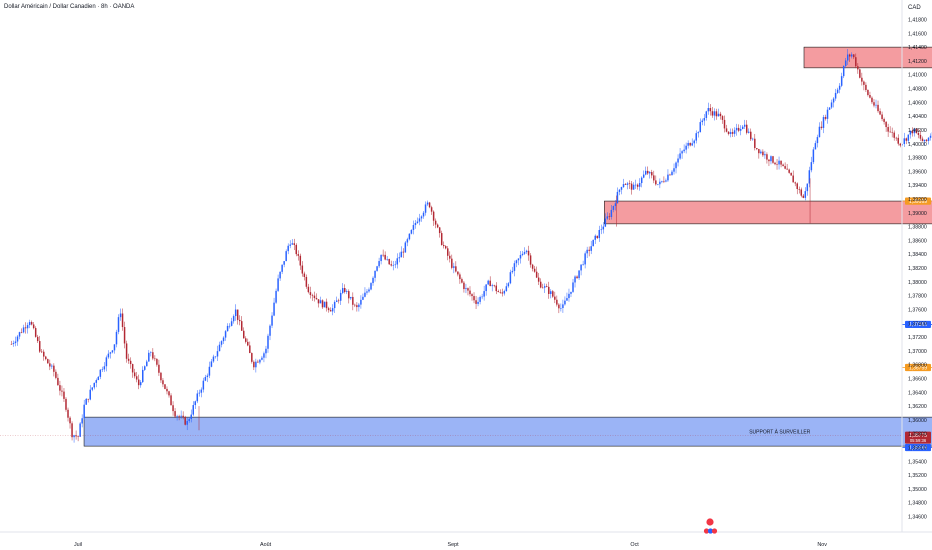 The width and height of the screenshot is (932, 550). What do you see at coordinates (917, 366) in the screenshot?
I see `y-tick-label: 1,36800` at bounding box center [917, 366].